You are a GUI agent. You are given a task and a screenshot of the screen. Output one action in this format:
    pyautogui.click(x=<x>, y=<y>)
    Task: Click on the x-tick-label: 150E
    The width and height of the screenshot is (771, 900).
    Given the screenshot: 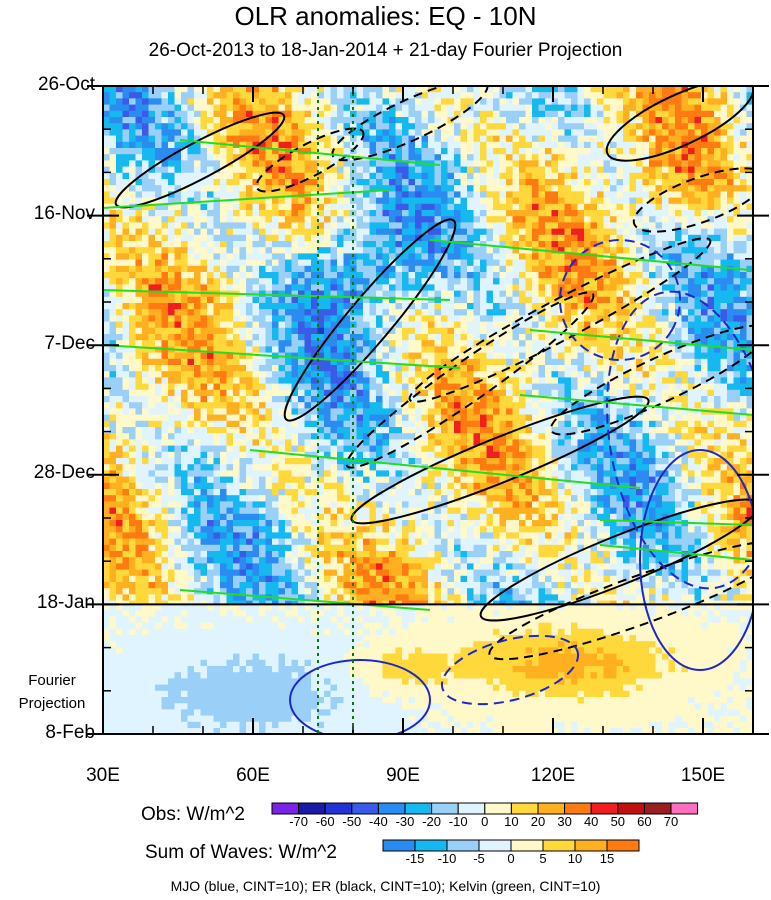 What is the action you would take?
    pyautogui.click(x=703, y=775)
    